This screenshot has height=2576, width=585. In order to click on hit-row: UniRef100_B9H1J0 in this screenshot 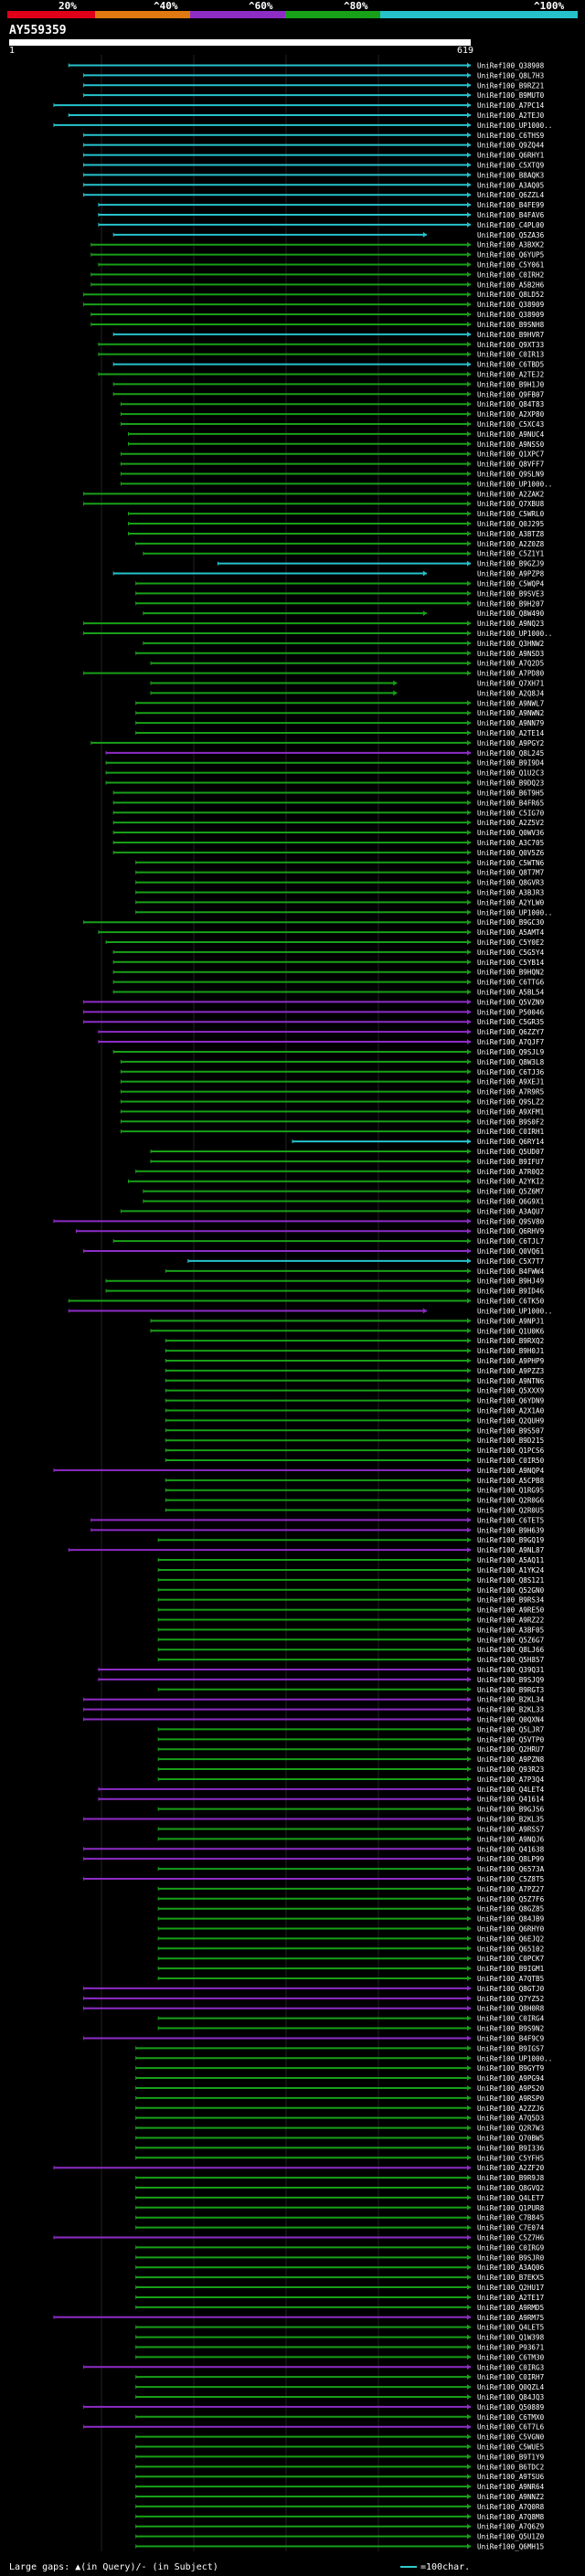, I will do `click(328, 384)`.